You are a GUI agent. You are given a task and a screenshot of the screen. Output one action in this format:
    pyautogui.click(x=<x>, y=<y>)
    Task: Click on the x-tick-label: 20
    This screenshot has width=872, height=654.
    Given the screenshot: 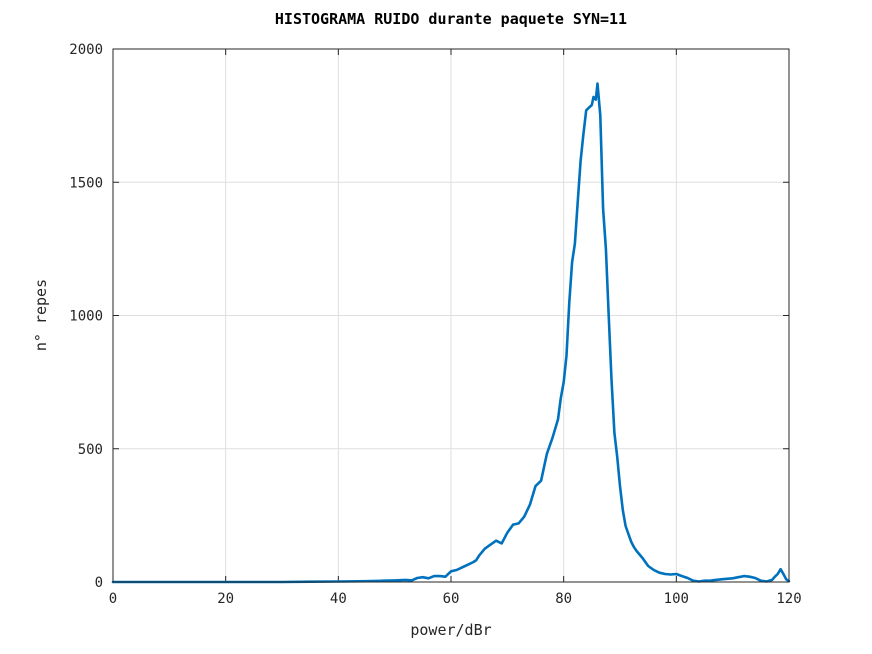 What is the action you would take?
    pyautogui.click(x=225, y=599)
    